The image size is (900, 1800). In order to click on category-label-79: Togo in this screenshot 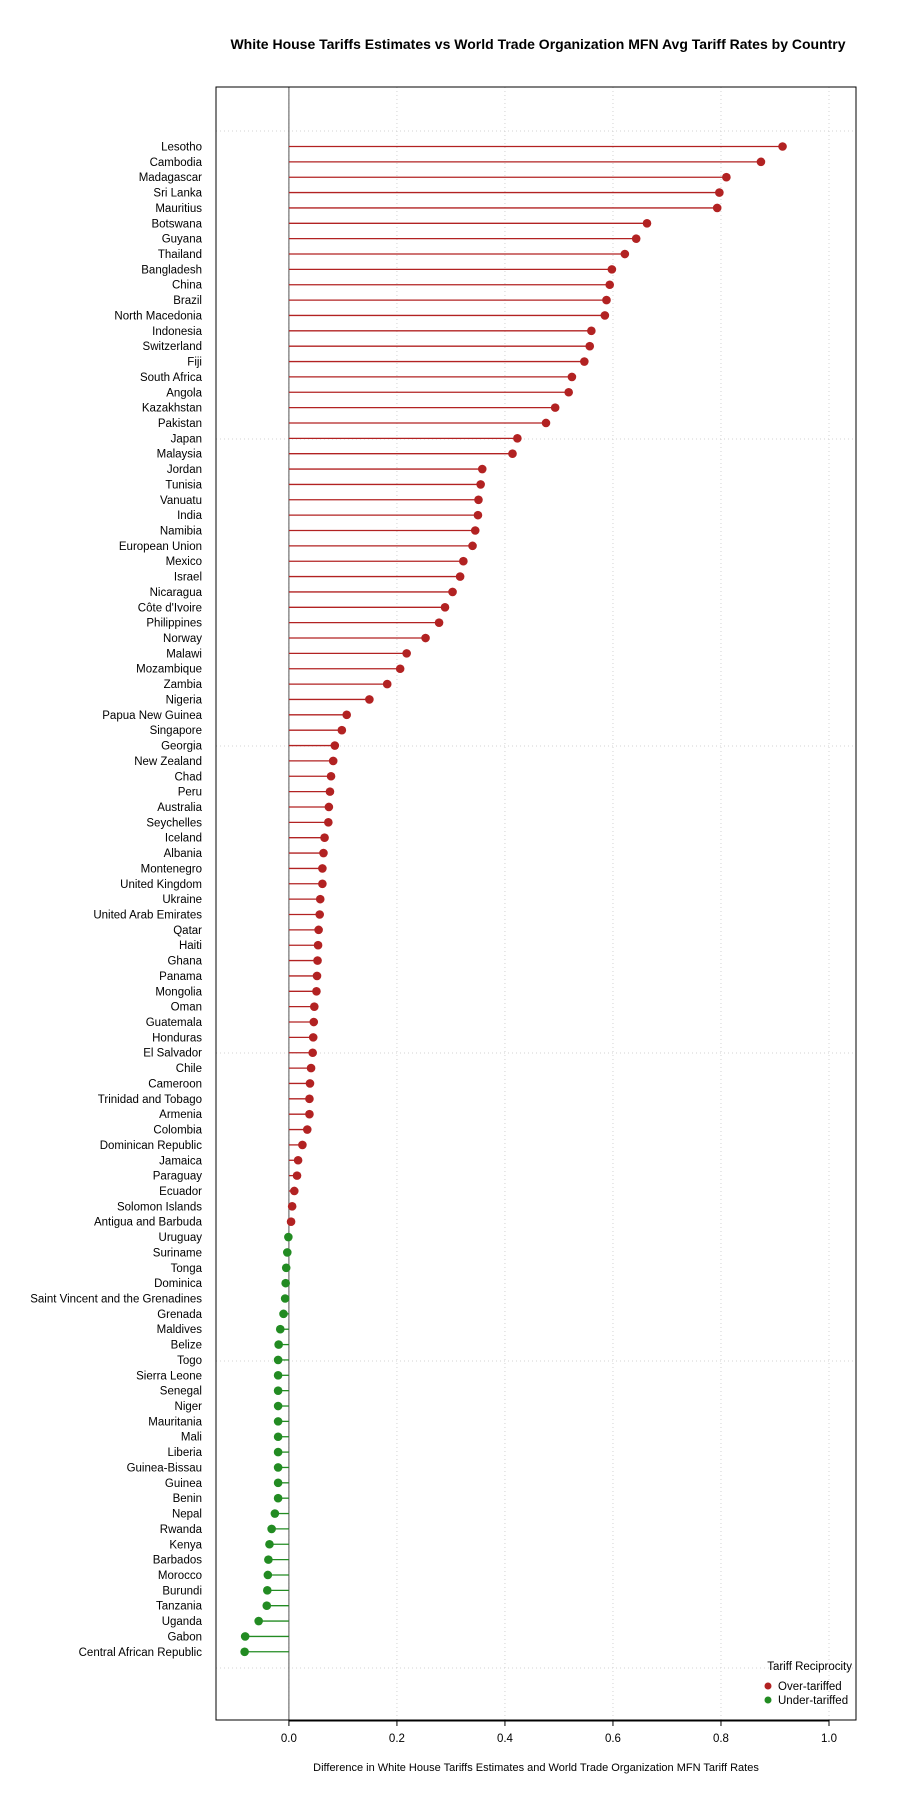, I will do `click(189, 1361)`.